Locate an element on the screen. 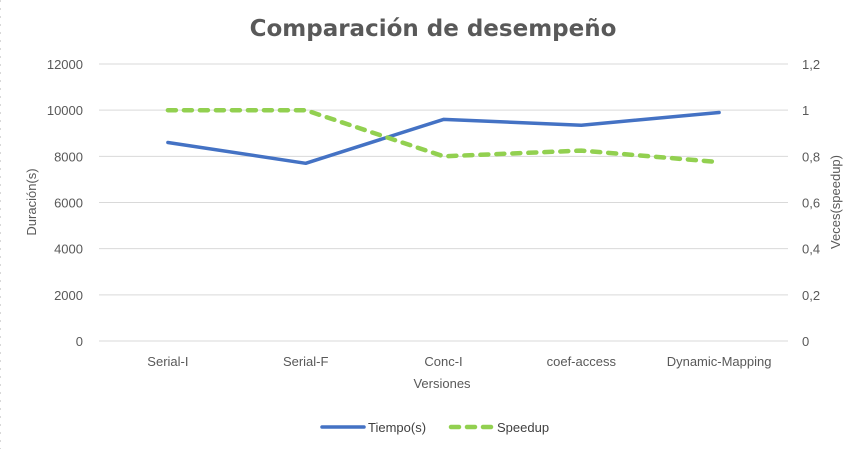 This screenshot has height=449, width=865. right-axis-ticks: 0 0,2 0,4 0,6 0,8 1 1,2 is located at coordinates (811, 203).